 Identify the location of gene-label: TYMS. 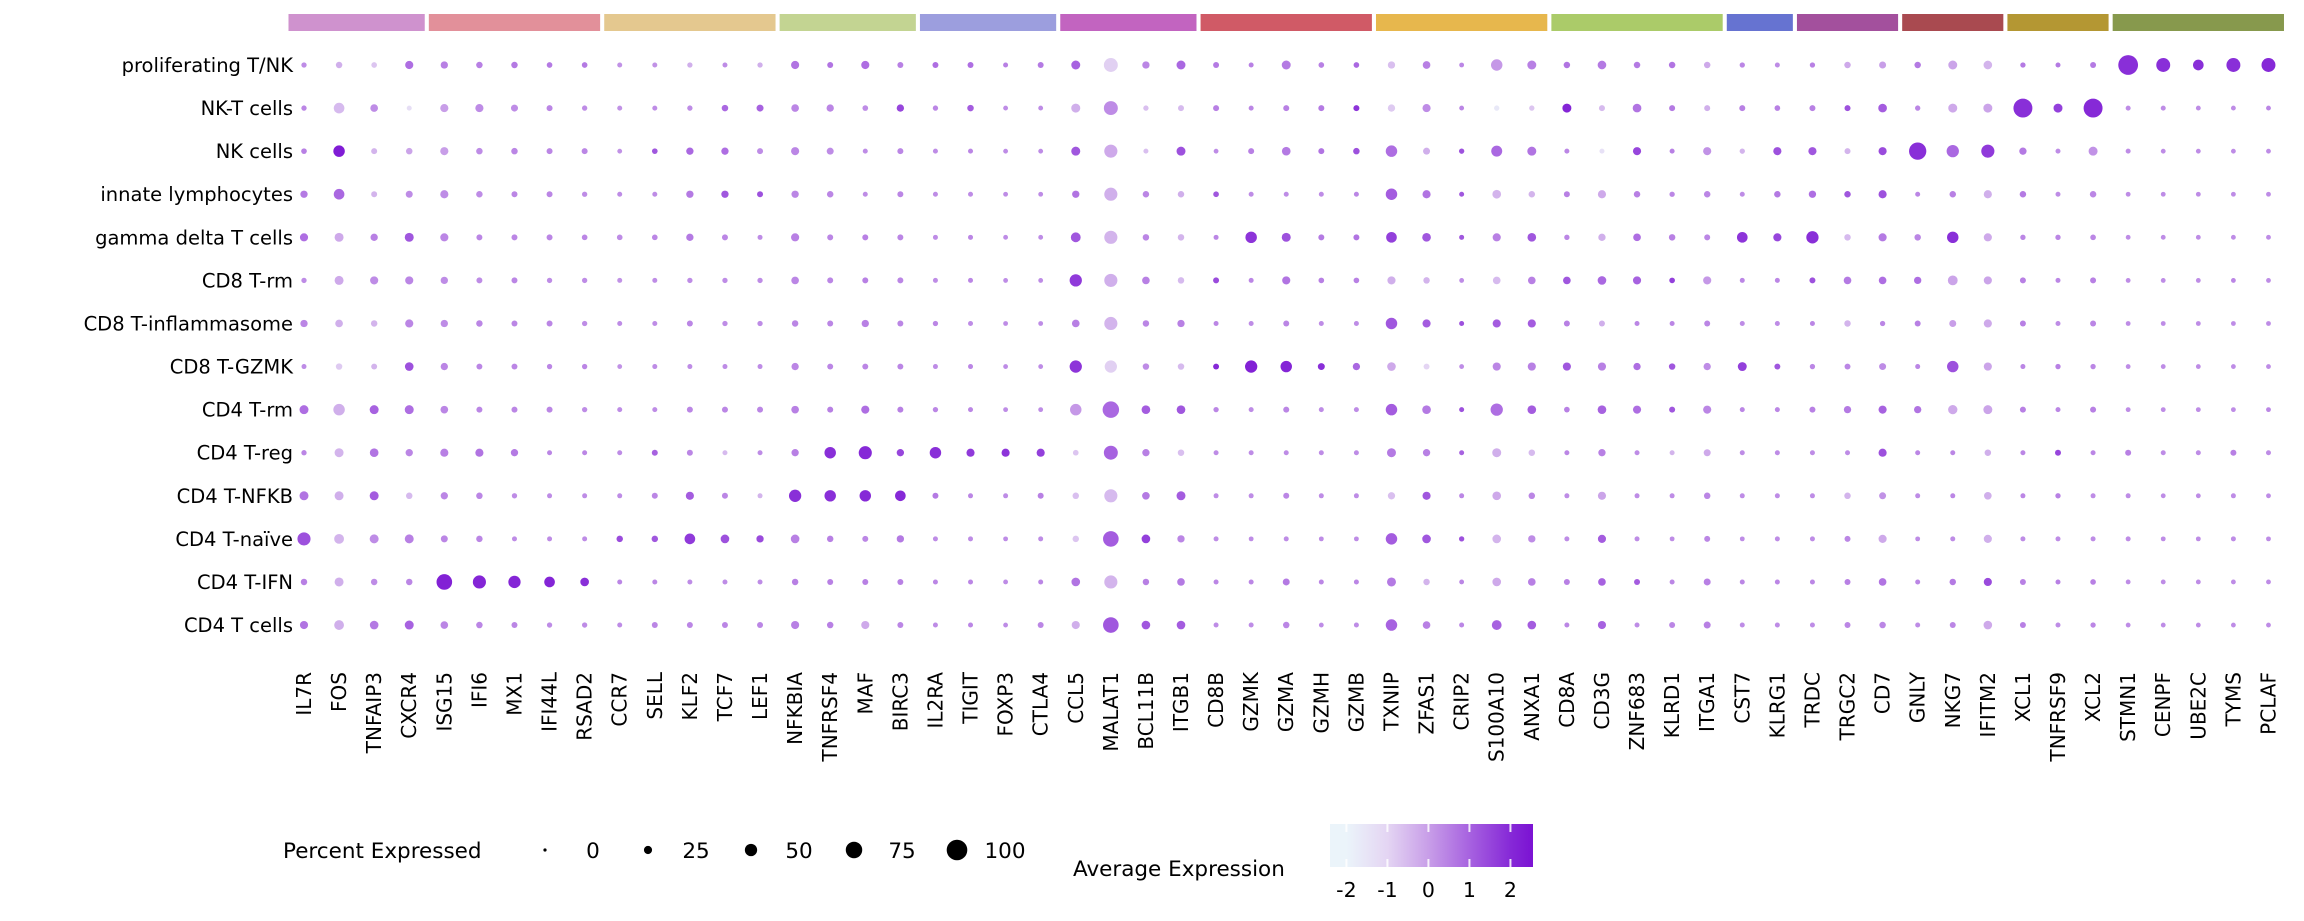
(2233, 699).